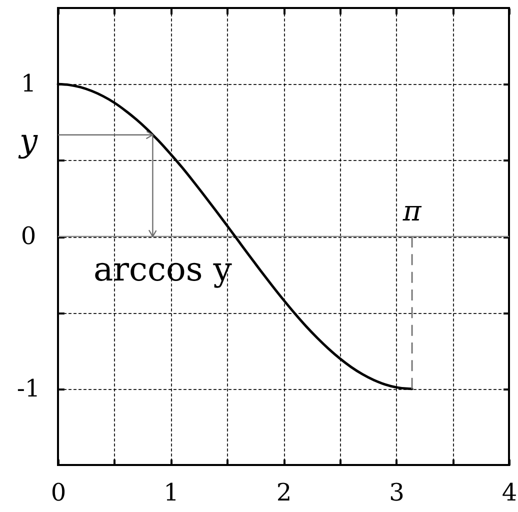 The width and height of the screenshot is (518, 512). What do you see at coordinates (510, 492) in the screenshot?
I see `x-tick-label: 4` at bounding box center [510, 492].